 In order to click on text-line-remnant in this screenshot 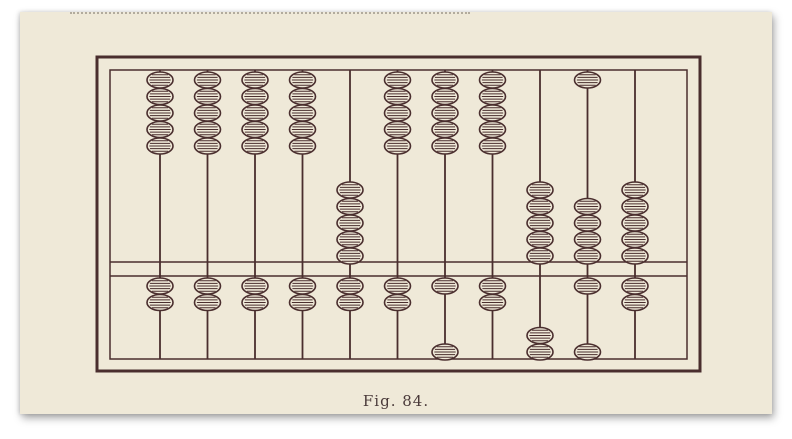, I will do `click(270, 16)`.